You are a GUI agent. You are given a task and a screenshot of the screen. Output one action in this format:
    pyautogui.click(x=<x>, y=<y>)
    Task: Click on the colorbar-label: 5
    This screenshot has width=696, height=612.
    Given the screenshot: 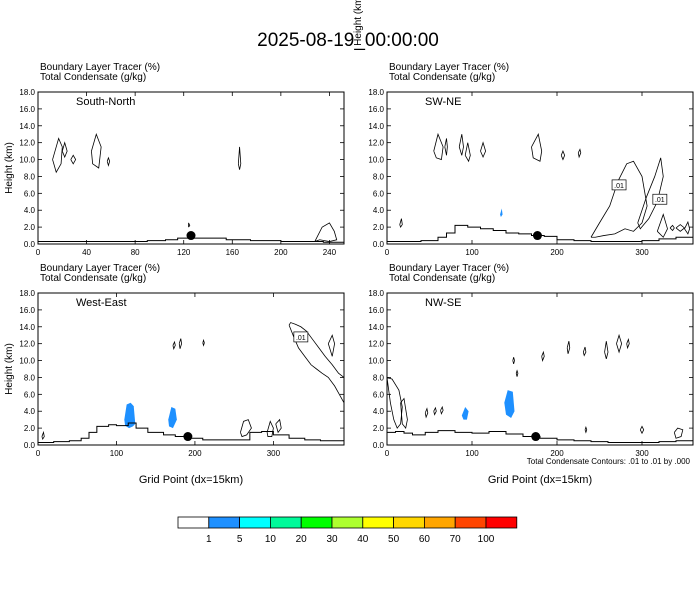 What is the action you would take?
    pyautogui.click(x=240, y=539)
    